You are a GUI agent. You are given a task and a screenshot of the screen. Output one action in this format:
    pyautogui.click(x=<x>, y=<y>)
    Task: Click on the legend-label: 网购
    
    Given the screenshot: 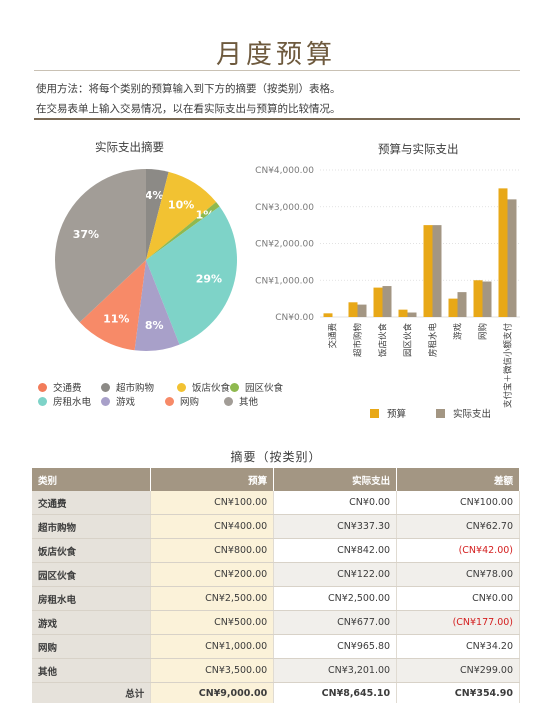 What is the action you would take?
    pyautogui.click(x=190, y=402)
    